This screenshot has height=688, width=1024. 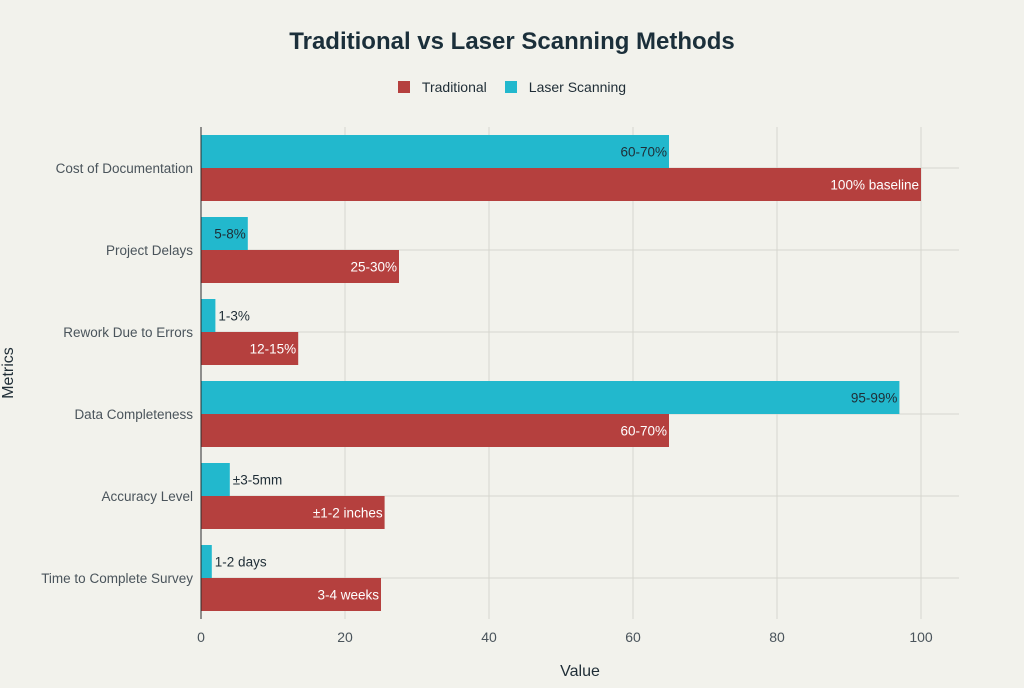 I want to click on bar-laser-scanning-rework-due-to-errors, so click(x=208, y=315).